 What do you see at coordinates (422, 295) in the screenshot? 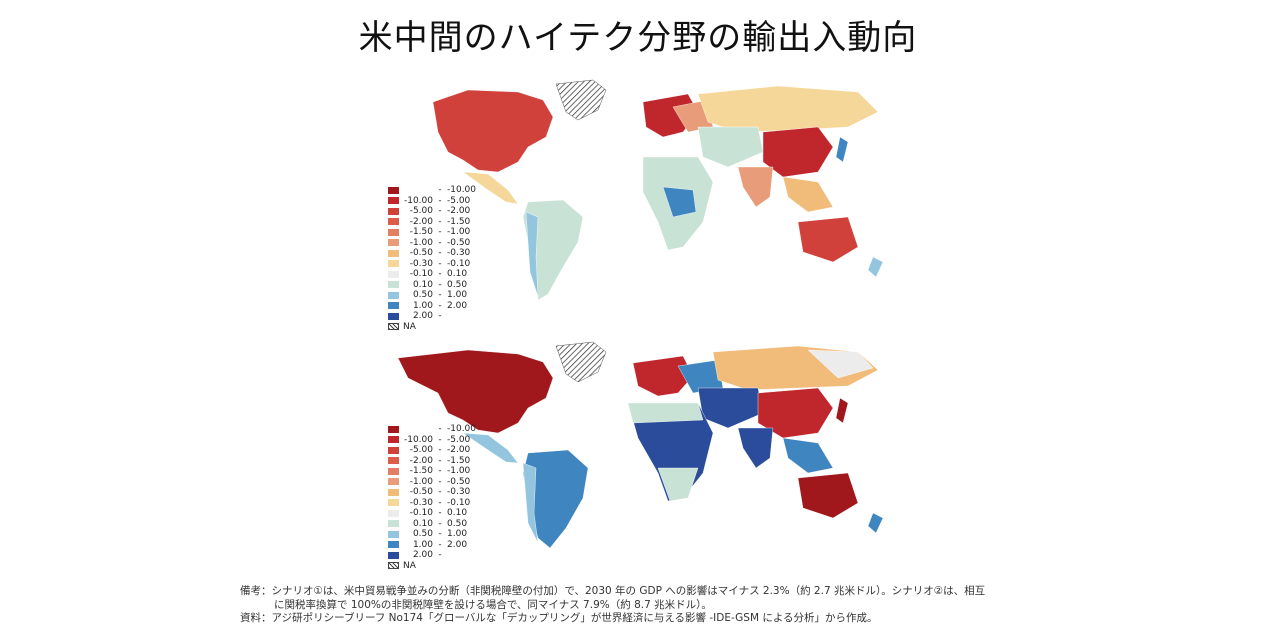
I see `legend-low: 0.50` at bounding box center [422, 295].